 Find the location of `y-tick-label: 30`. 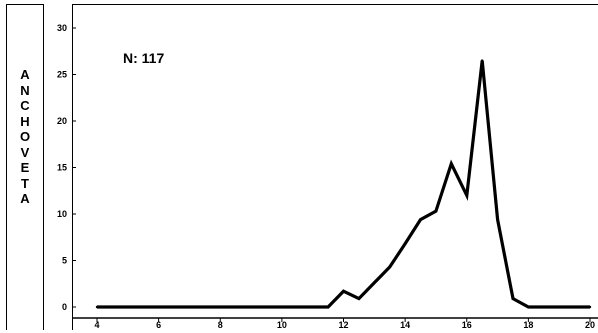

y-tick-label: 30 is located at coordinates (62, 28).